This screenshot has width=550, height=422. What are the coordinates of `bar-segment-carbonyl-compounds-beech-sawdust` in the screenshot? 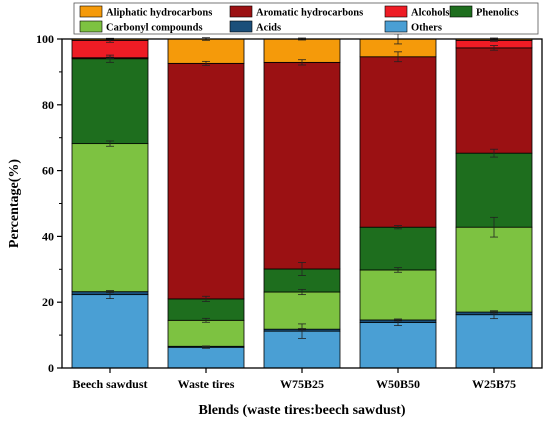 It's located at (110, 218).